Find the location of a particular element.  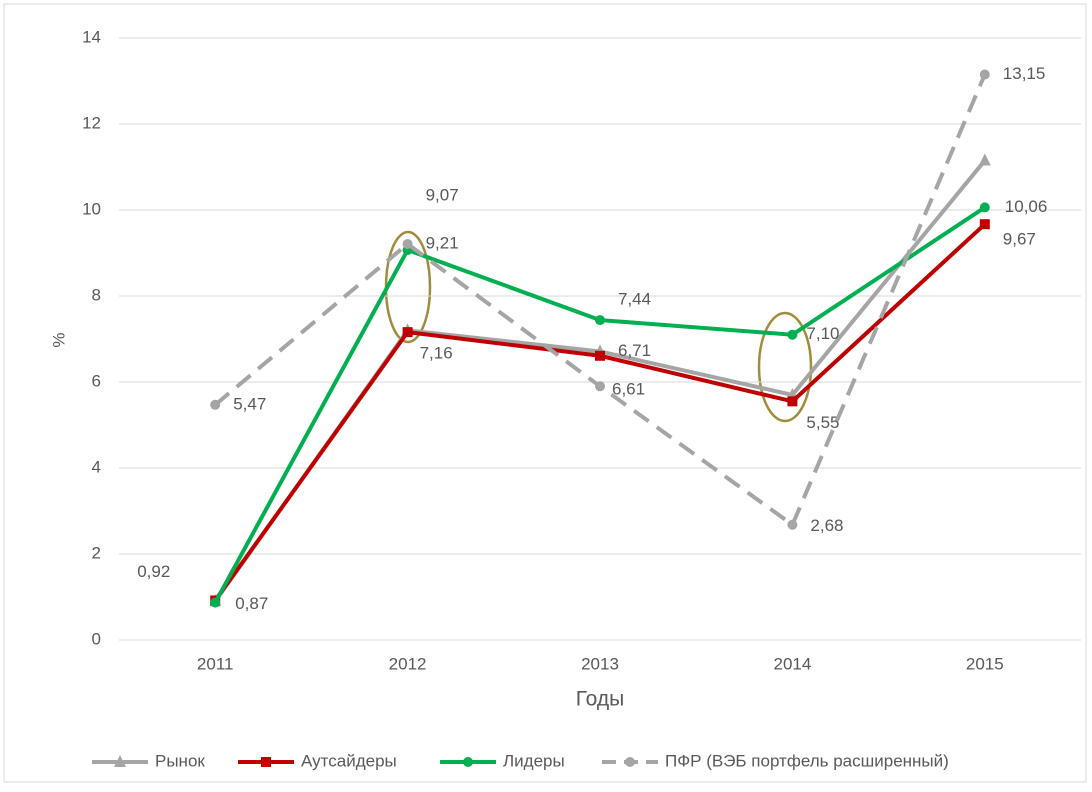

x-tick-label: 2011 is located at coordinates (215, 663).